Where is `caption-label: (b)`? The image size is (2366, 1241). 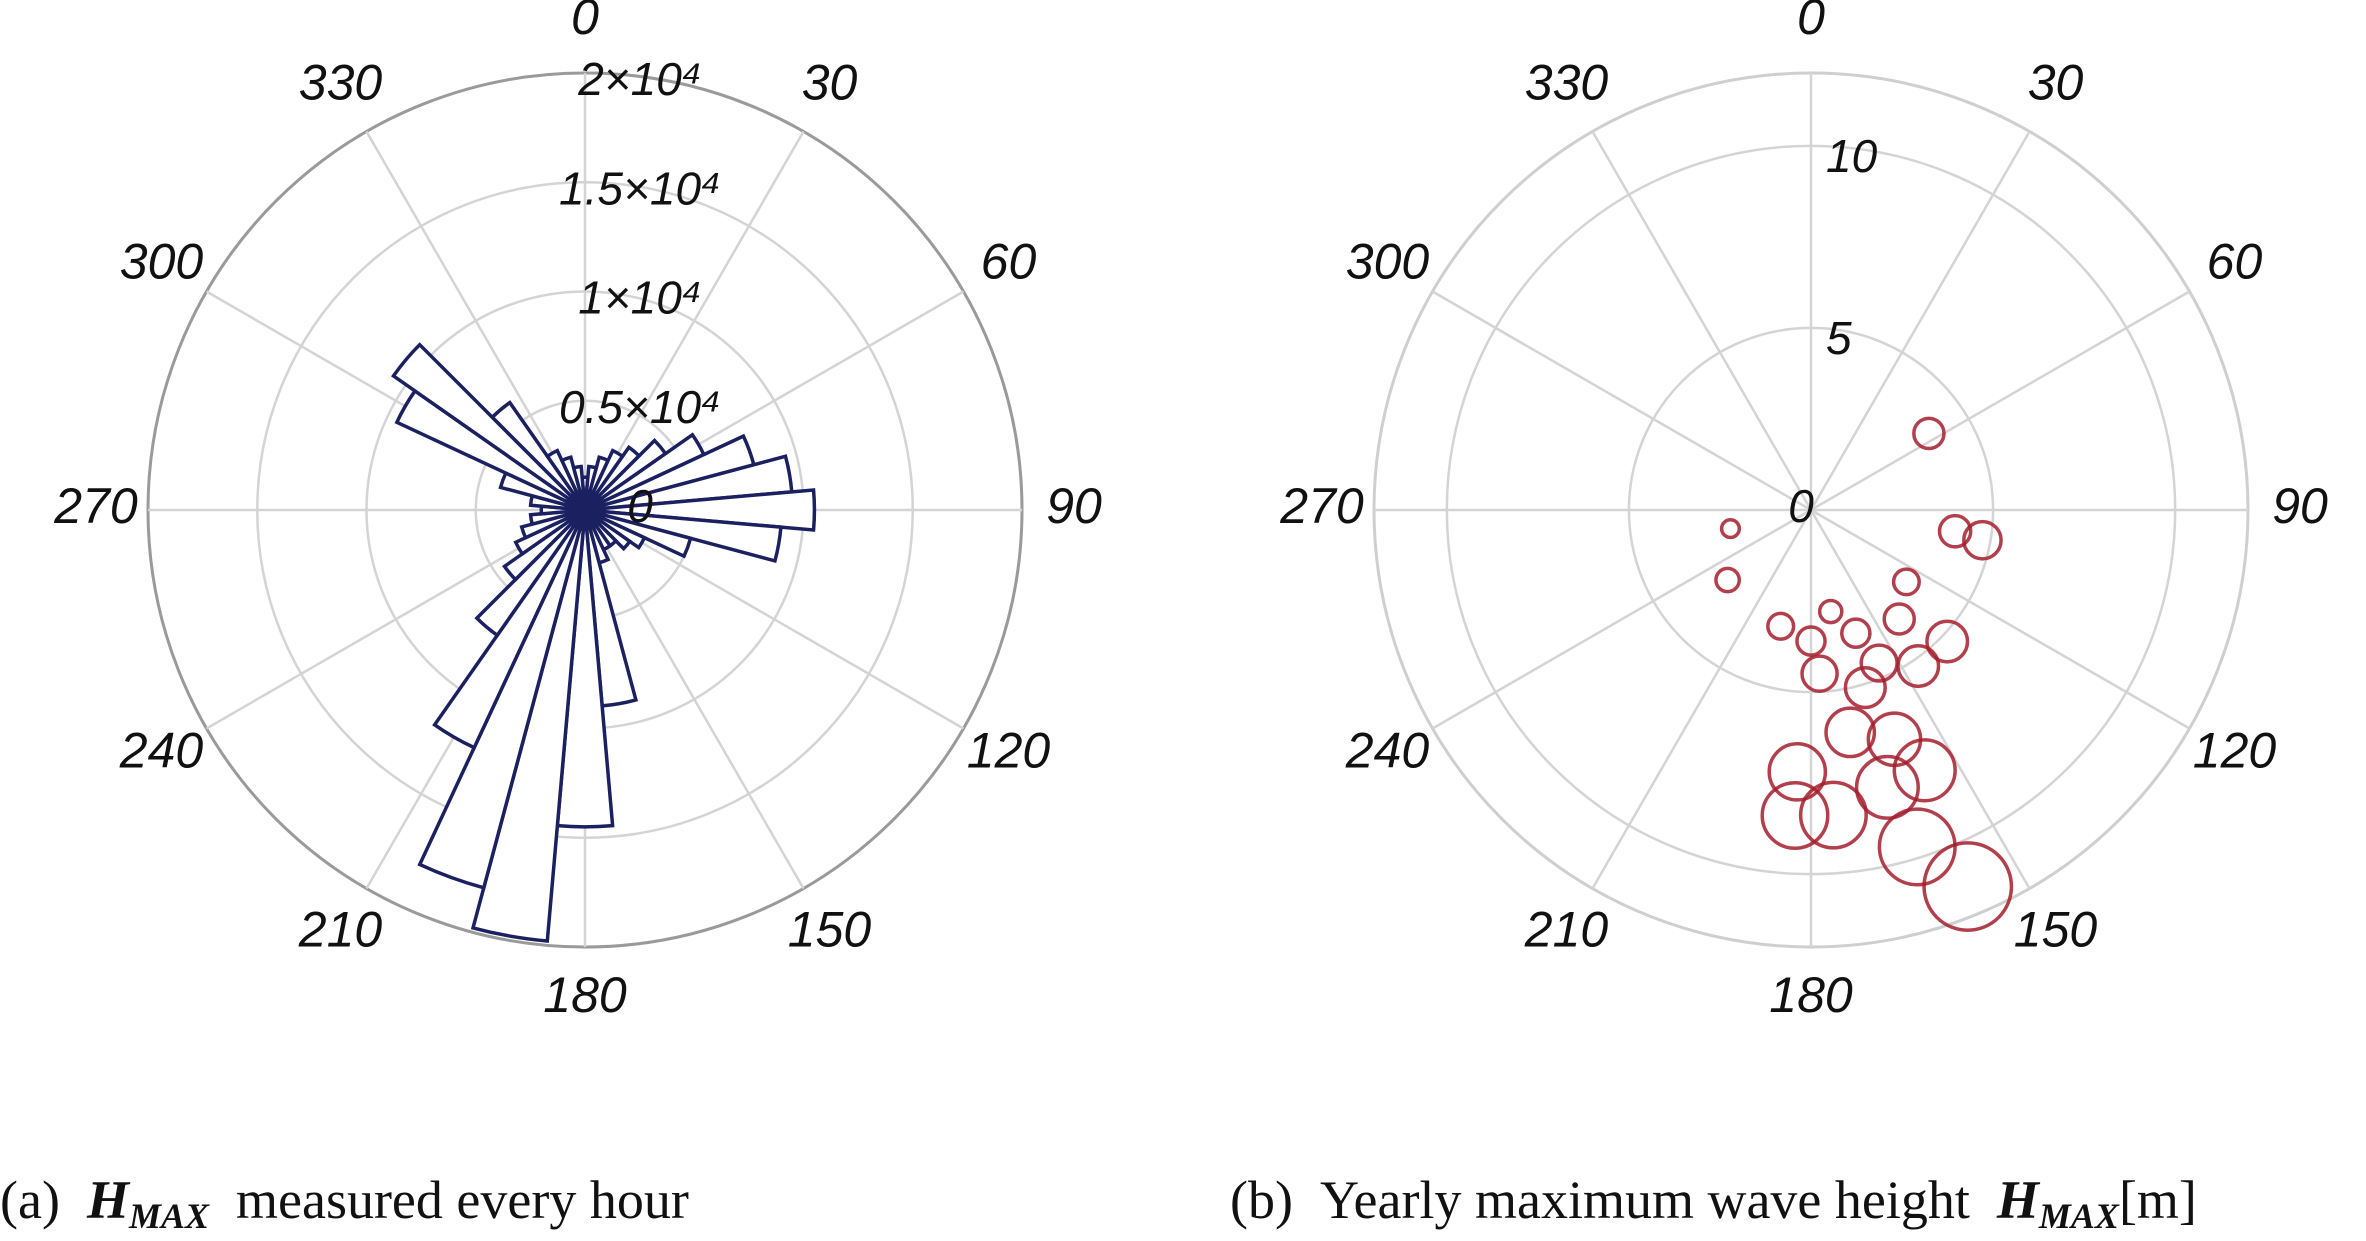
caption-label: (b) is located at coordinates (1261, 1200).